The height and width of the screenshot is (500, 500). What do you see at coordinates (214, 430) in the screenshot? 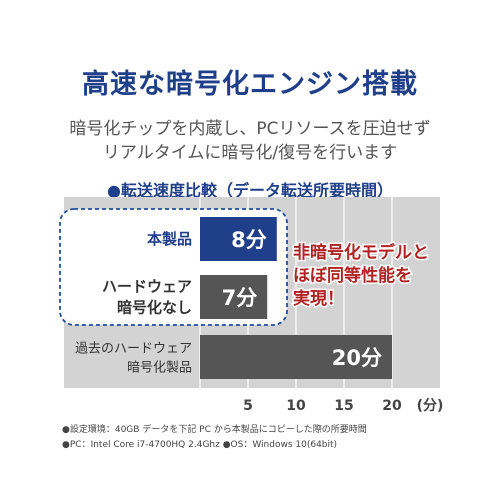
I see `footnote-environment: ●設定環境：40GB データを下記 PC から本製品にコピーした際の所要時間` at bounding box center [214, 430].